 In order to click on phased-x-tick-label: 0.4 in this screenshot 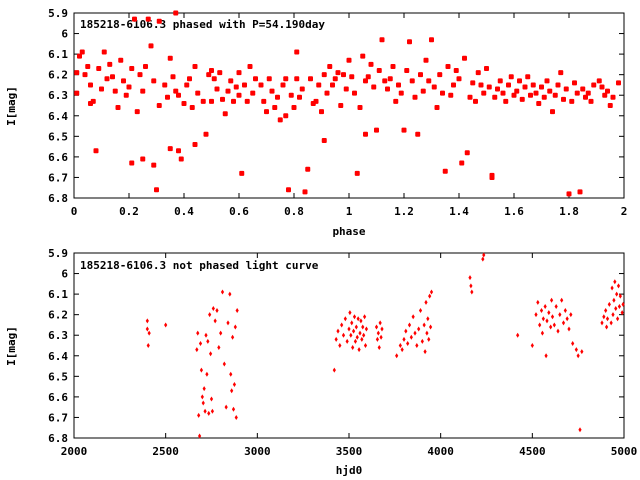, I will do `click(184, 211)`.